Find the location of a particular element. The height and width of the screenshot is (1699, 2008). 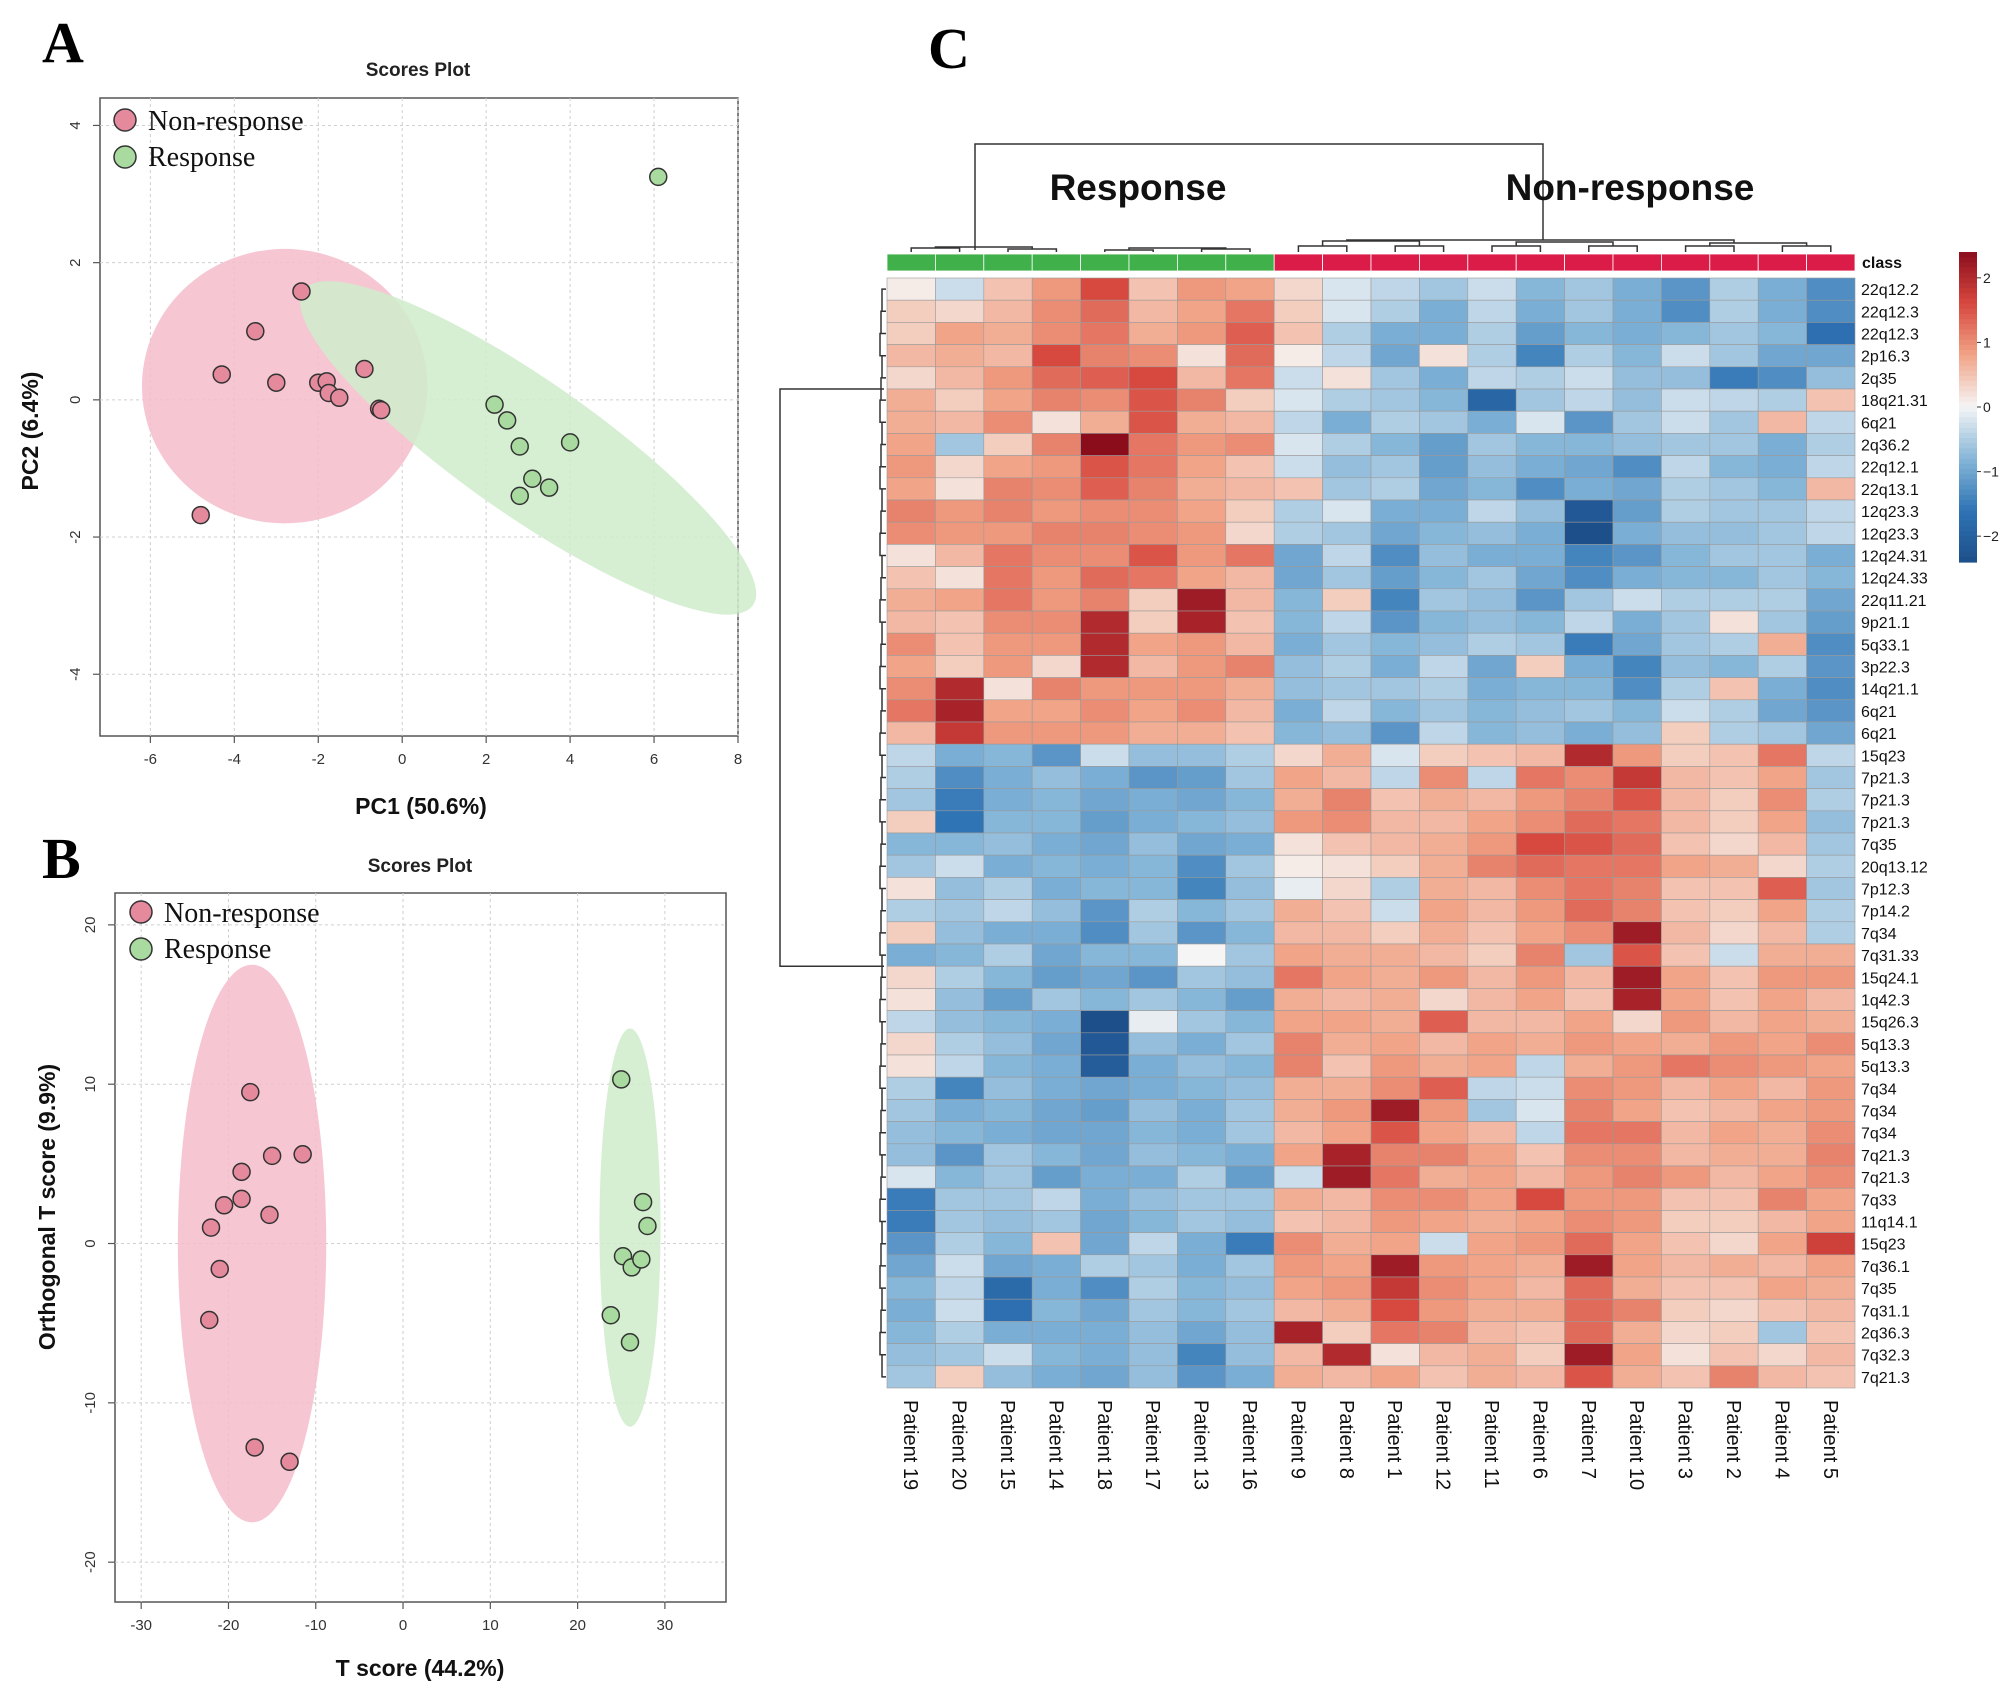

panel-b-response-point is located at coordinates (630, 1342).